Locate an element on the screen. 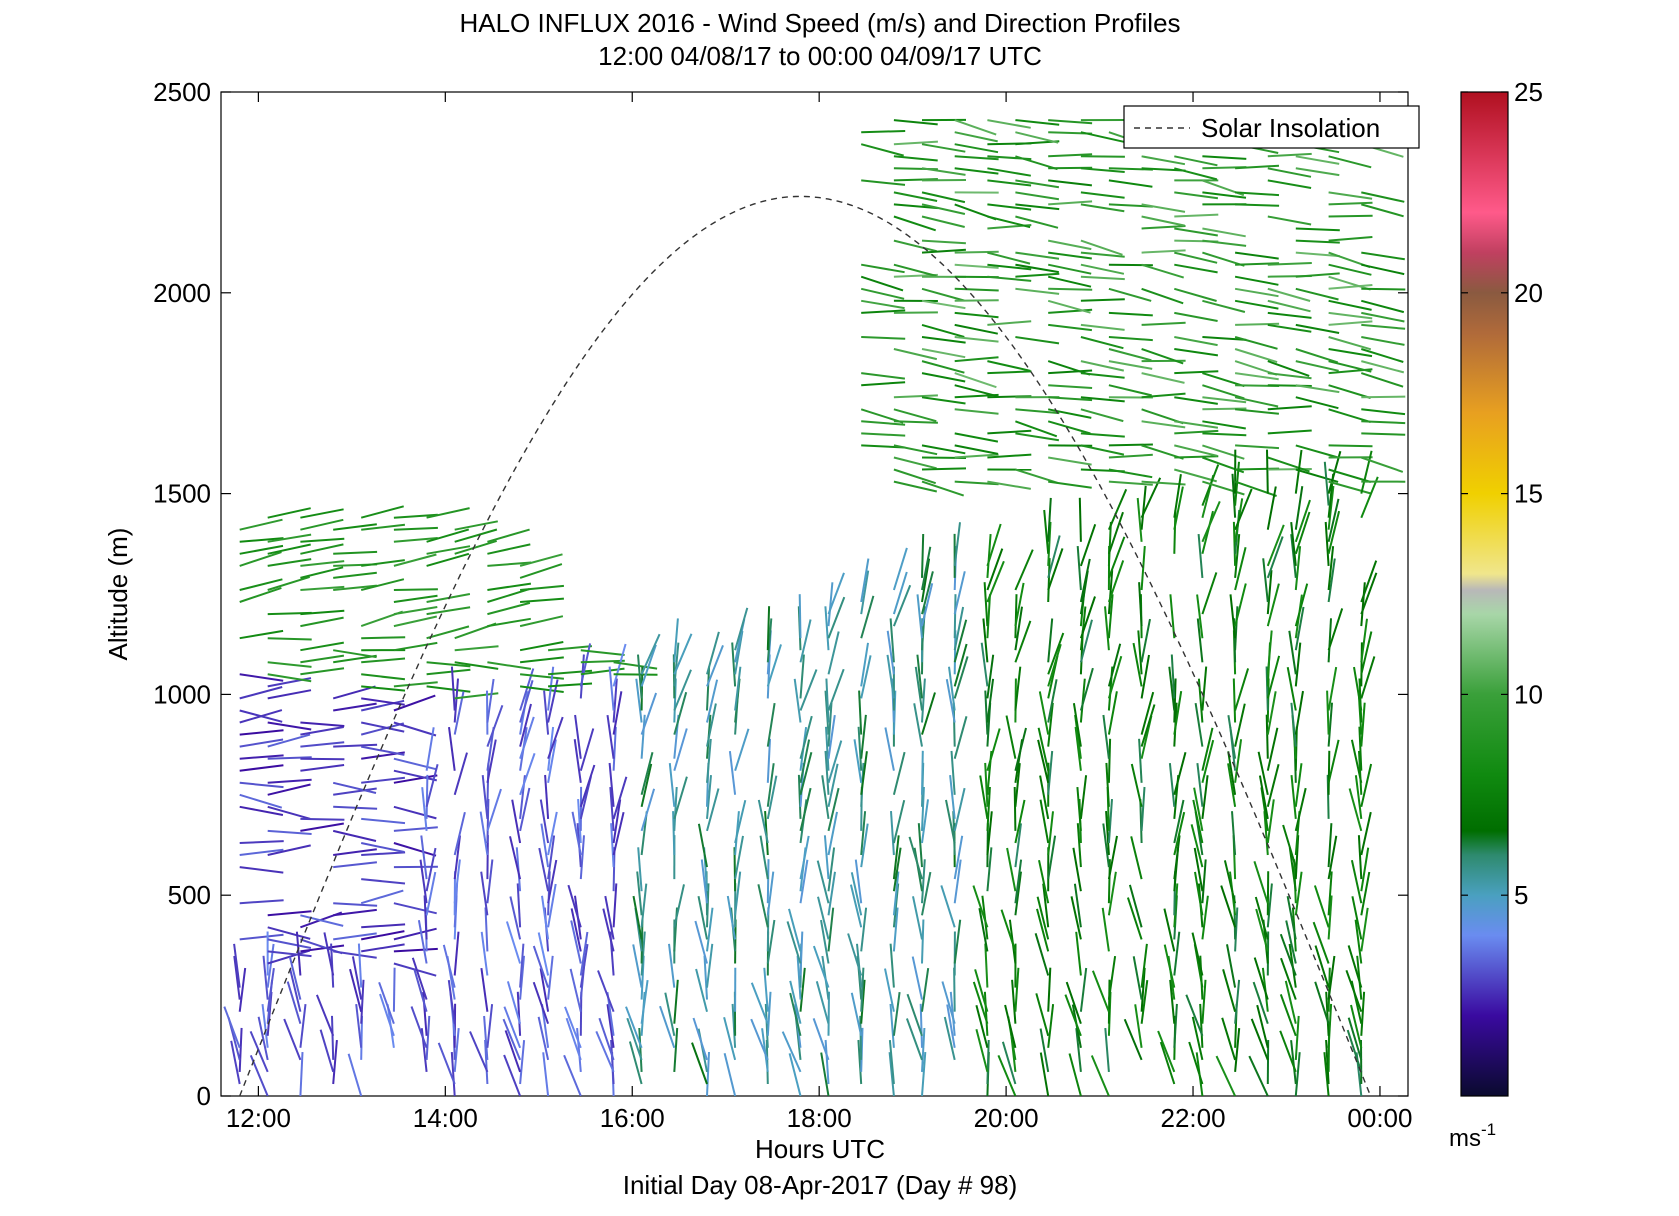 The height and width of the screenshot is (1216, 1679). colorbar-tick-label: 5 is located at coordinates (1521, 895).